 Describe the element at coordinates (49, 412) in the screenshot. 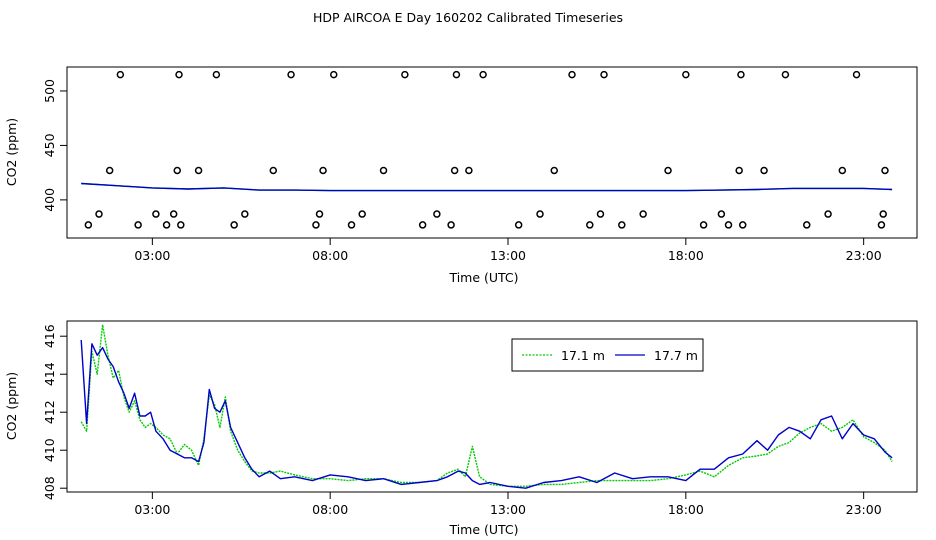

I see `bottom-y-tick-label: 412` at that location.